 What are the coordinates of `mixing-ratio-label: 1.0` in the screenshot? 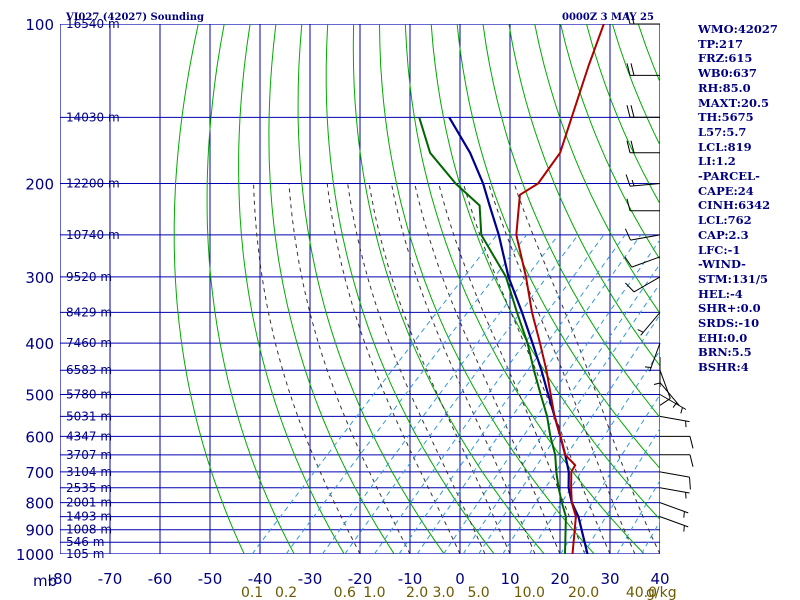 It's located at (374, 592).